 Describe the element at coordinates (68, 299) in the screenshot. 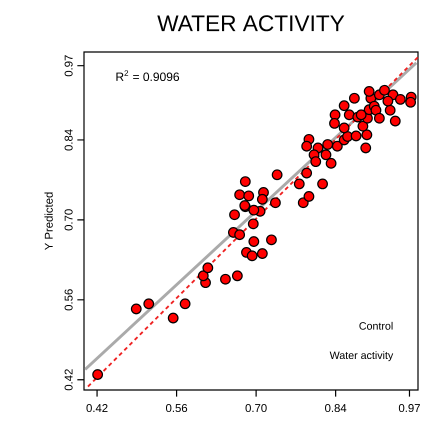

I see `y-tick-label: 0.56` at that location.